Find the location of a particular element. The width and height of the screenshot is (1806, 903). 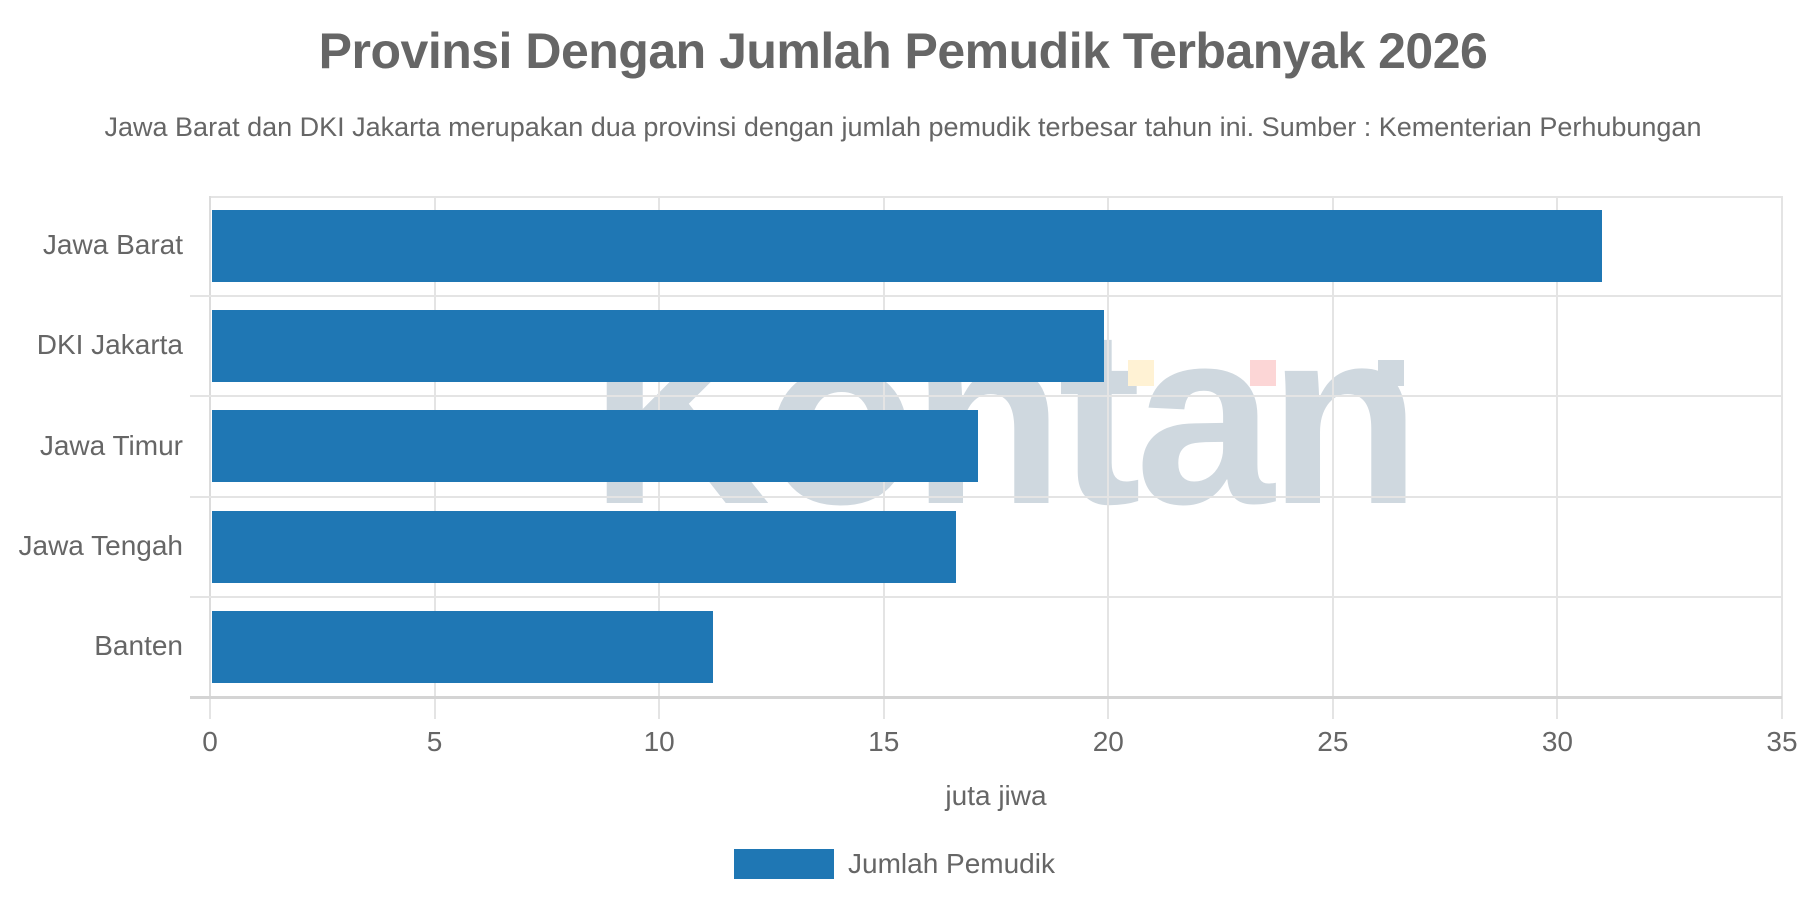

x-tick-label: 35 is located at coordinates (1782, 741).